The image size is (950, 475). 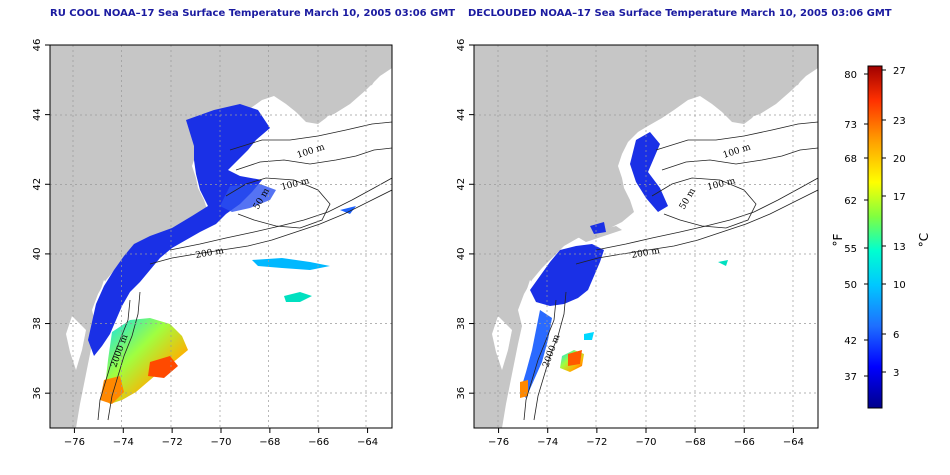 I want to click on colorbar-celsius-label: °C, so click(x=924, y=240).